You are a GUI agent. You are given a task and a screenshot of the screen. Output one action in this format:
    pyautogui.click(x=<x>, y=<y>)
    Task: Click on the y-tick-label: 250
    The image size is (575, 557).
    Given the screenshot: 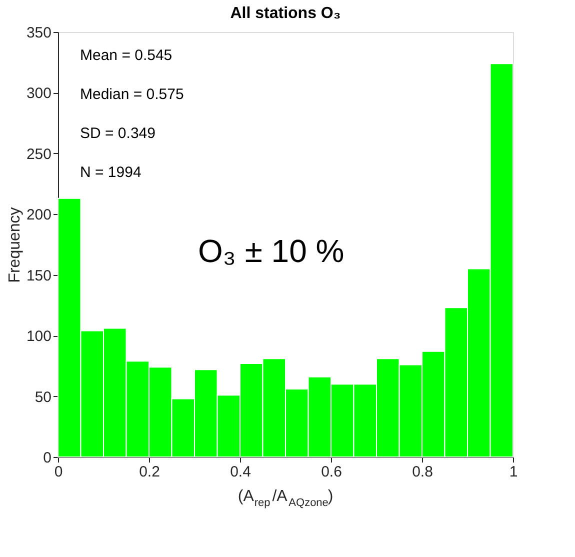 What is the action you would take?
    pyautogui.click(x=39, y=154)
    